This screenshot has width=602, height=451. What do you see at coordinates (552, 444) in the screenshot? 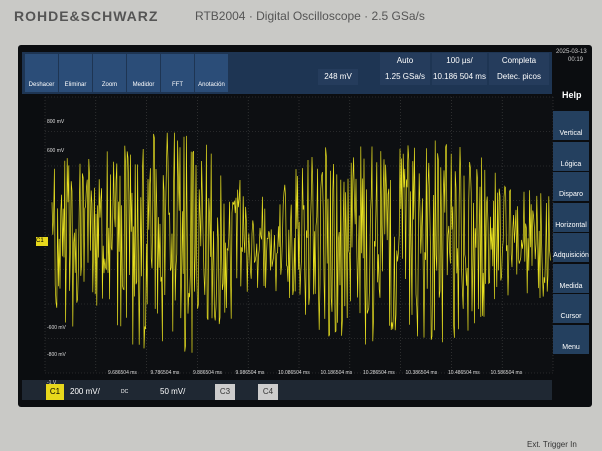
I see `ext-trigger: Ext. Trigger In` at bounding box center [552, 444].